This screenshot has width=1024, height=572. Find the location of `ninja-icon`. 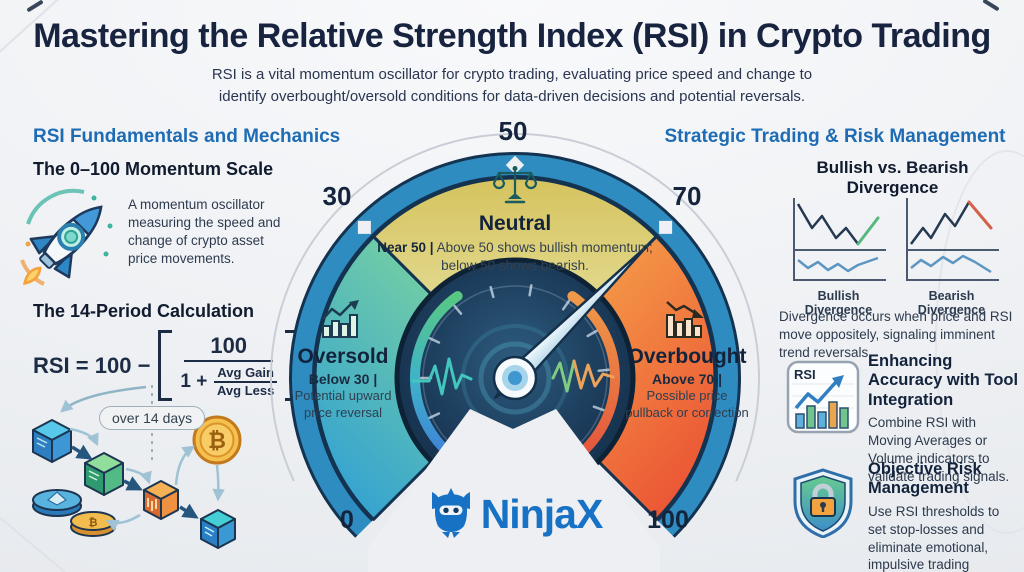

ninja-icon is located at coordinates (450, 513).